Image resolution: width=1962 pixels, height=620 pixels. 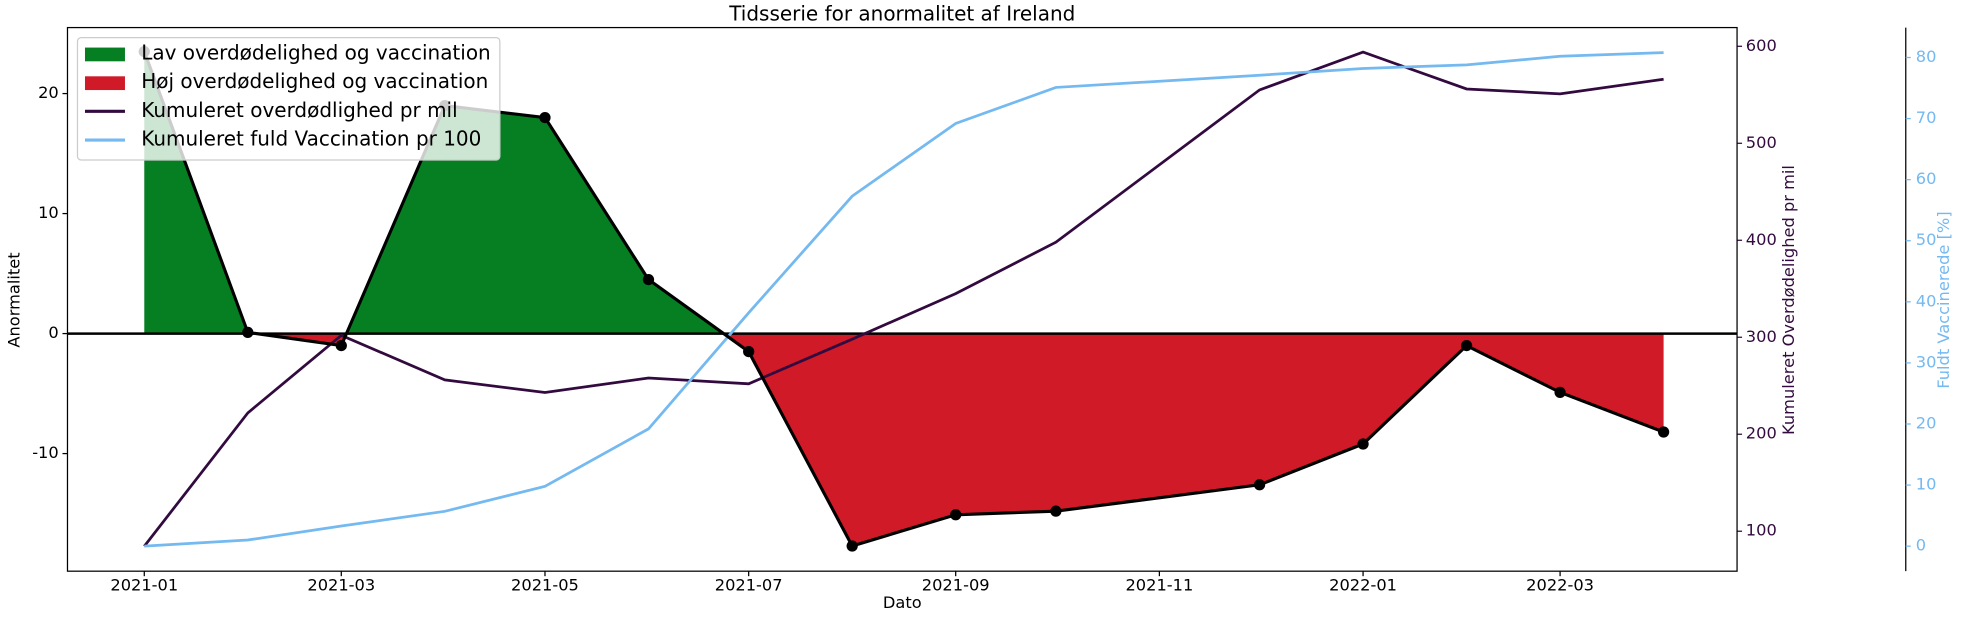 What do you see at coordinates (1363, 585) in the screenshot?
I see `x-tick-label: 2022-01` at bounding box center [1363, 585].